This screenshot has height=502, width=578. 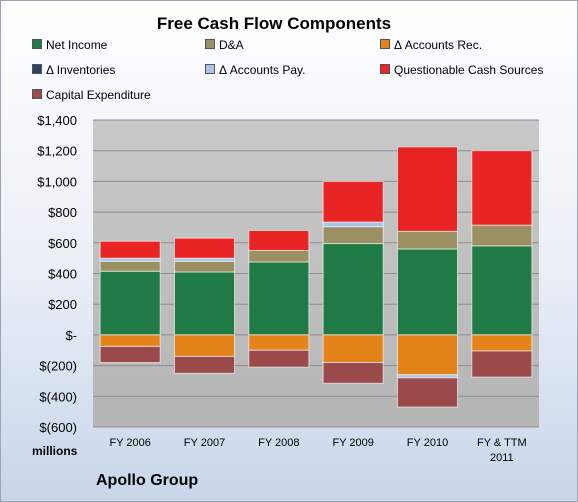 What do you see at coordinates (81, 70) in the screenshot?
I see `legend-label: Δ Inventories` at bounding box center [81, 70].